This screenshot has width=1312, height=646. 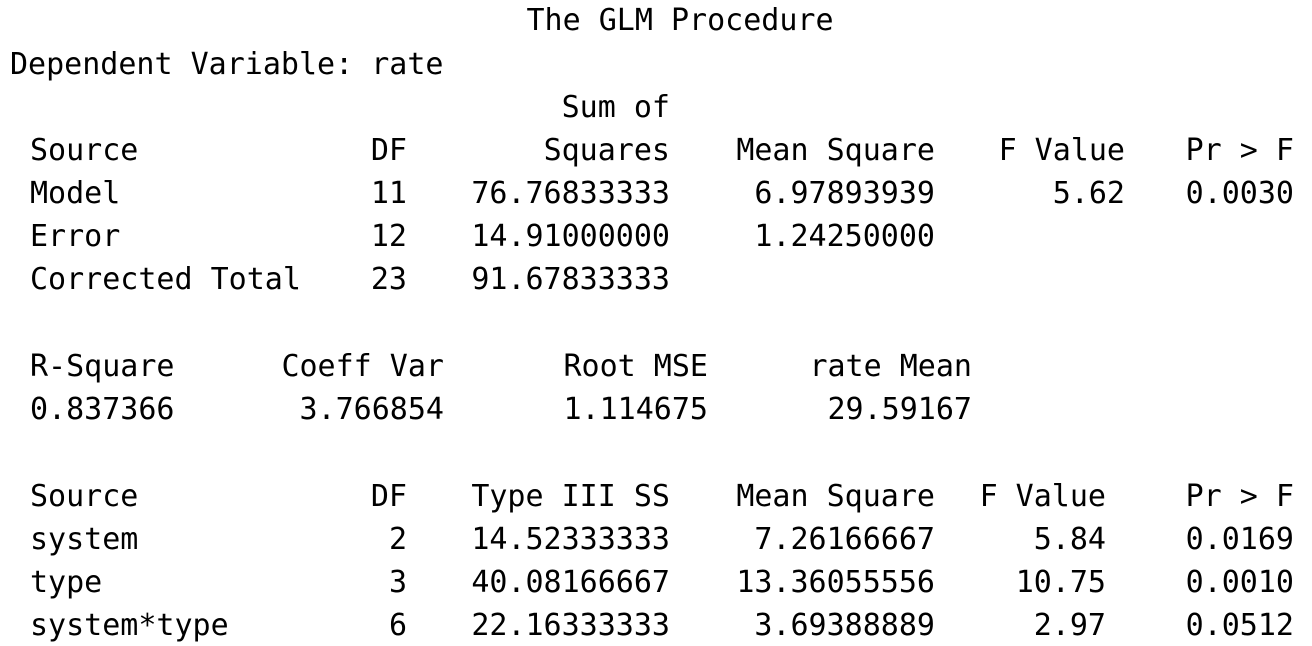 What do you see at coordinates (890, 366) in the screenshot?
I see `fit-header-ratemean: rate Mean` at bounding box center [890, 366].